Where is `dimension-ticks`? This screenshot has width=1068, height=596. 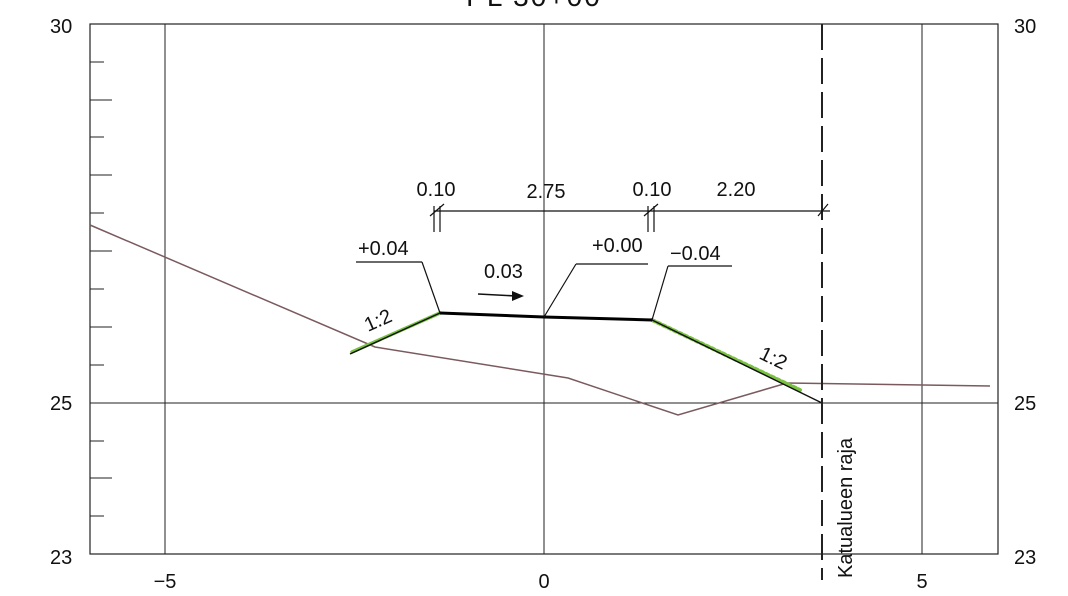
dimension-ticks is located at coordinates (629, 217).